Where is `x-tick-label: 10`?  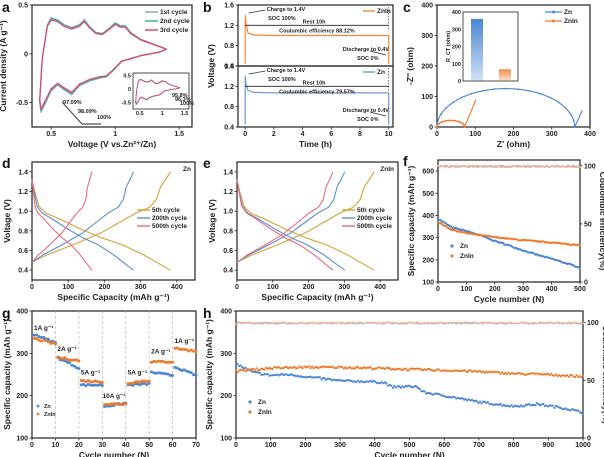 x-tick-label: 10 is located at coordinates (389, 134).